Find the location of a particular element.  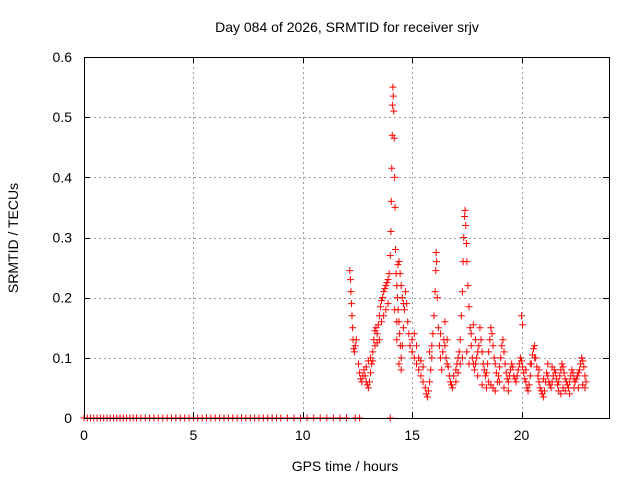

x-axis-label: GPS time / hours is located at coordinates (345, 466).